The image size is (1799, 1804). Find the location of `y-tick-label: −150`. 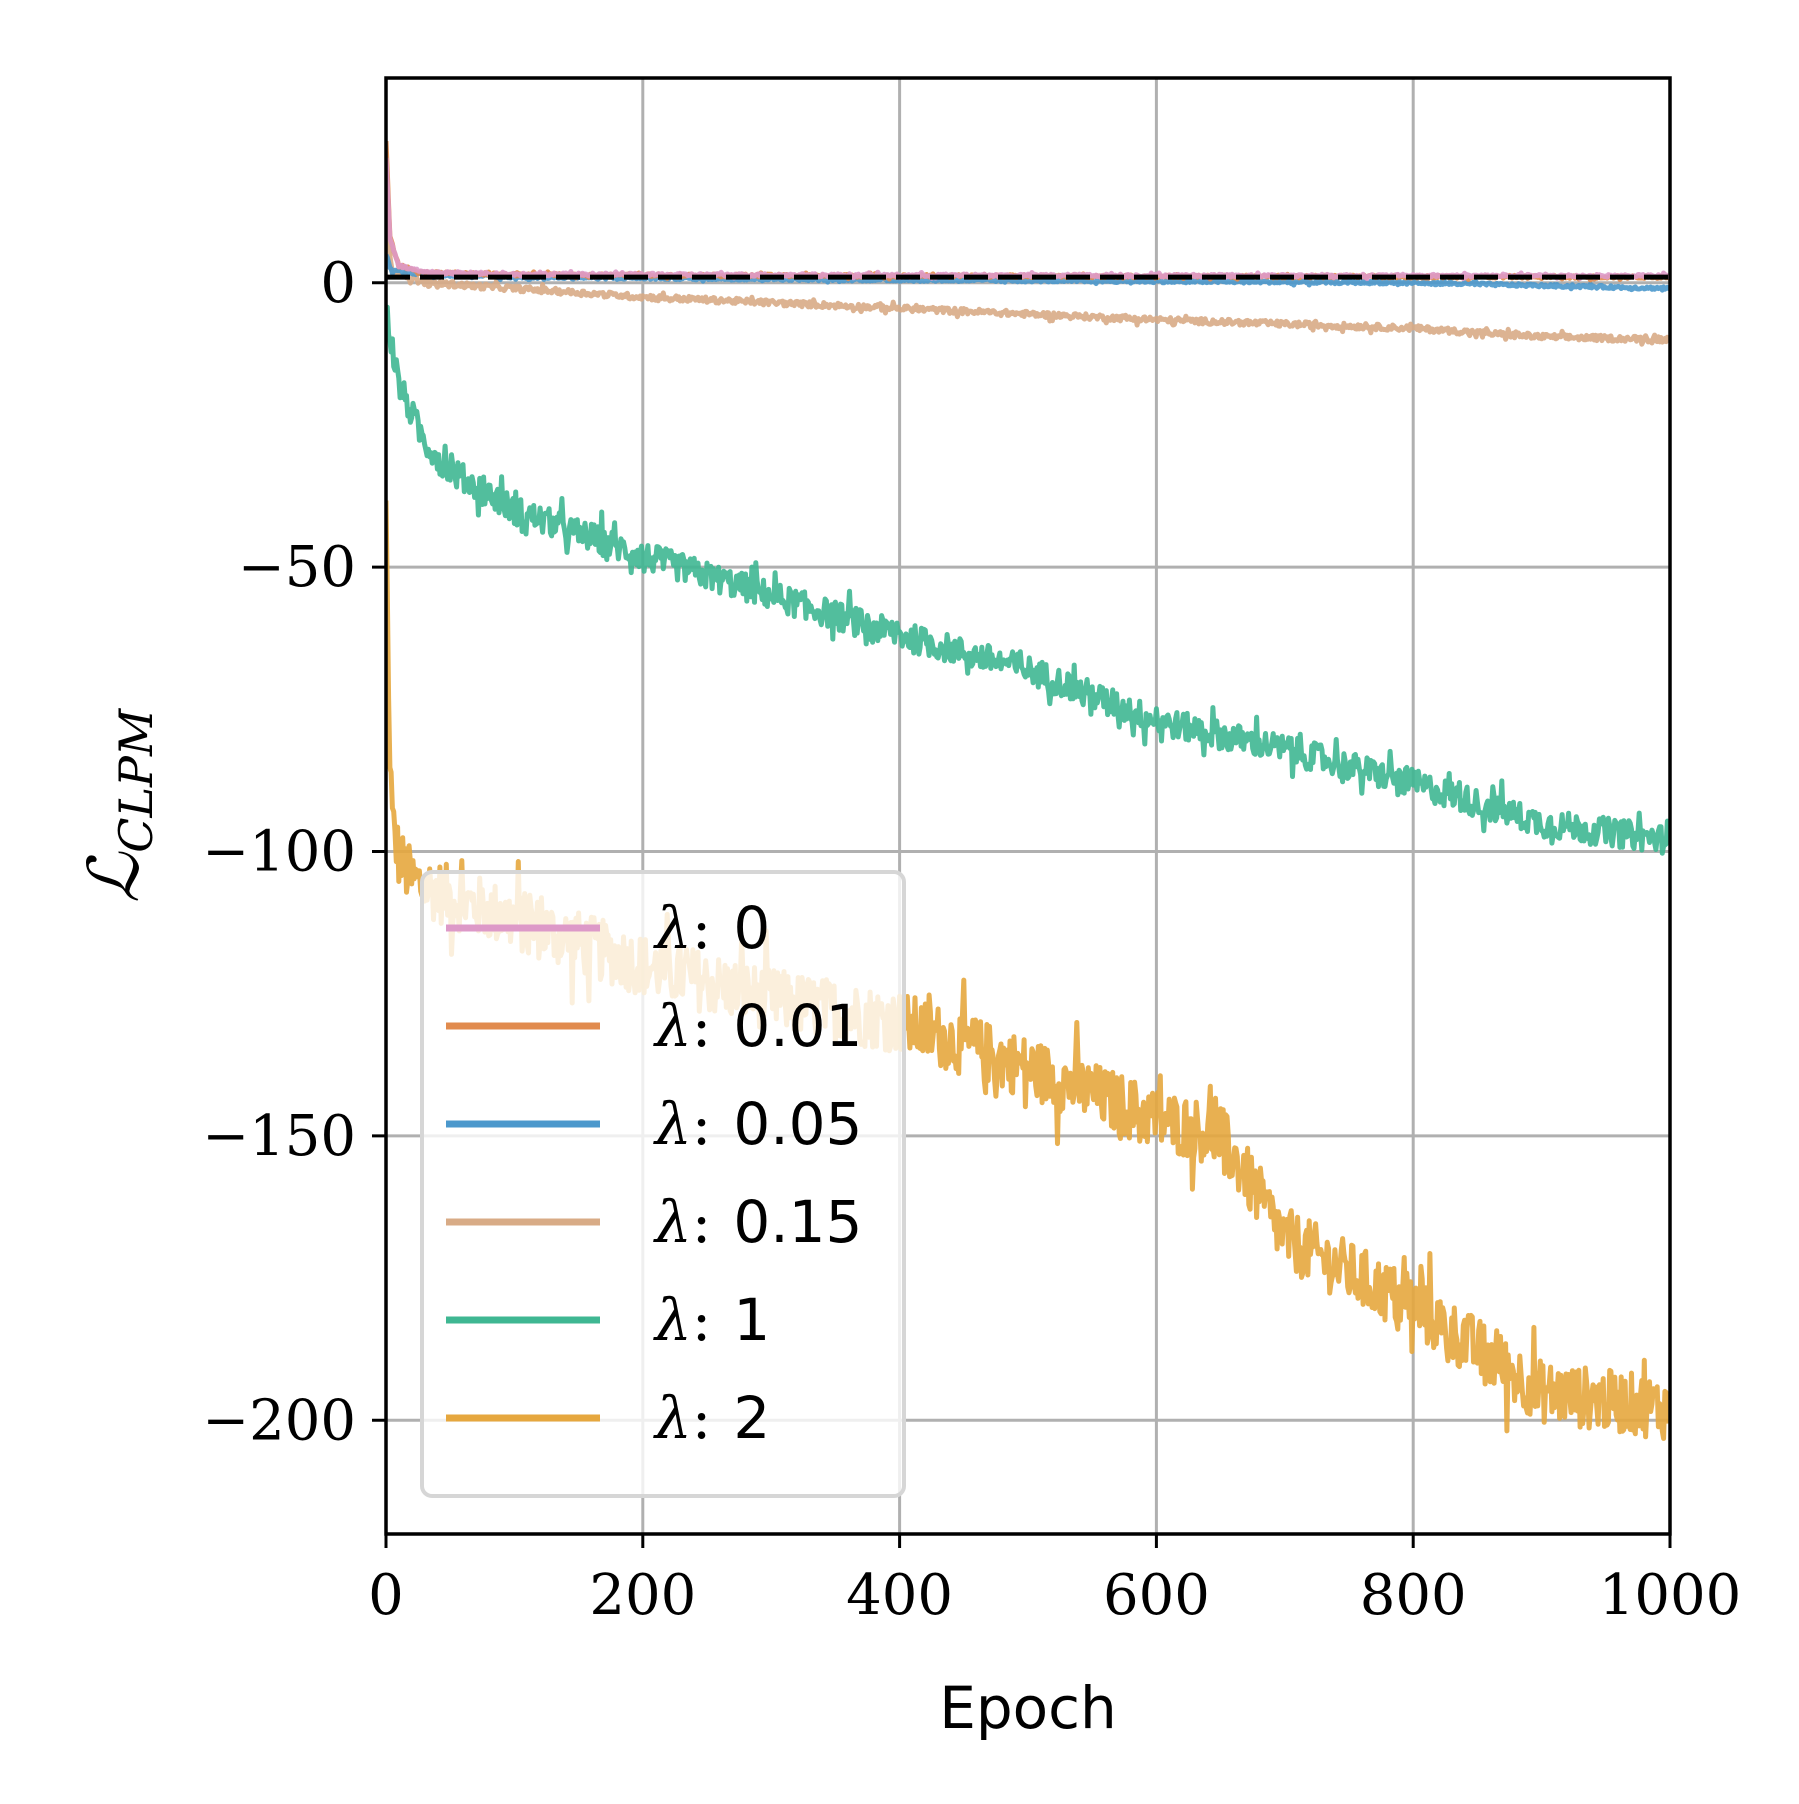

y-tick-label: −150 is located at coordinates (279, 1136).